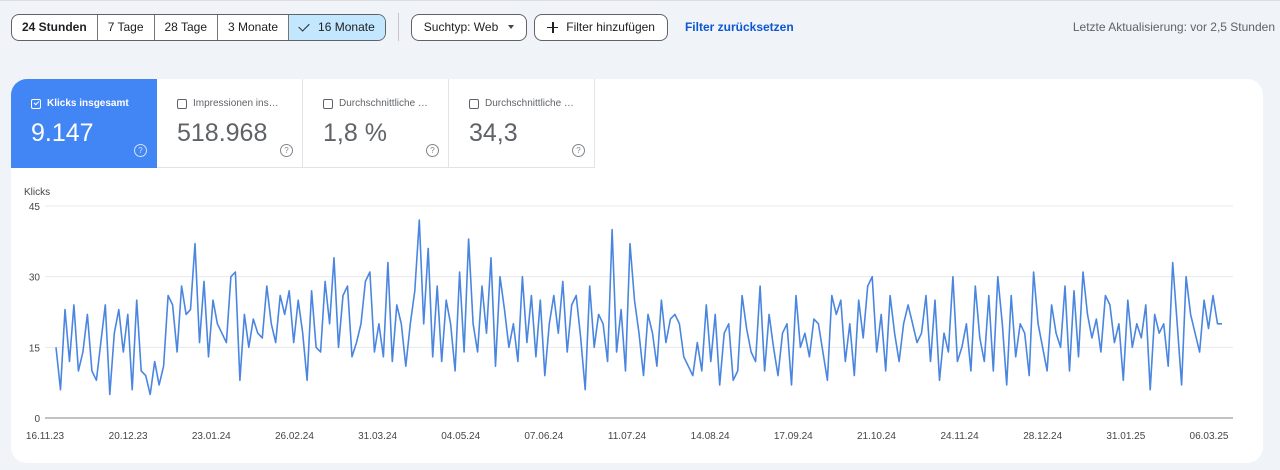 This screenshot has height=470, width=1280. Describe the element at coordinates (793, 436) in the screenshot. I see `x-tick-label: 17.09.24` at that location.